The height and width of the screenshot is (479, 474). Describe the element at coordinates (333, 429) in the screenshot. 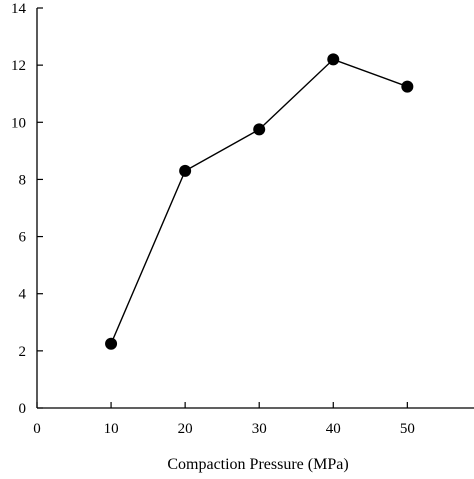

I see `x-tick-label: 40` at that location.